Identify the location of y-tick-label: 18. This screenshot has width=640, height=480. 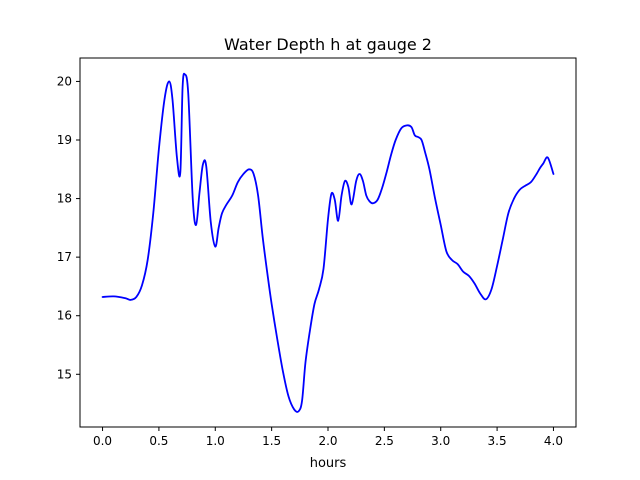
(64, 199).